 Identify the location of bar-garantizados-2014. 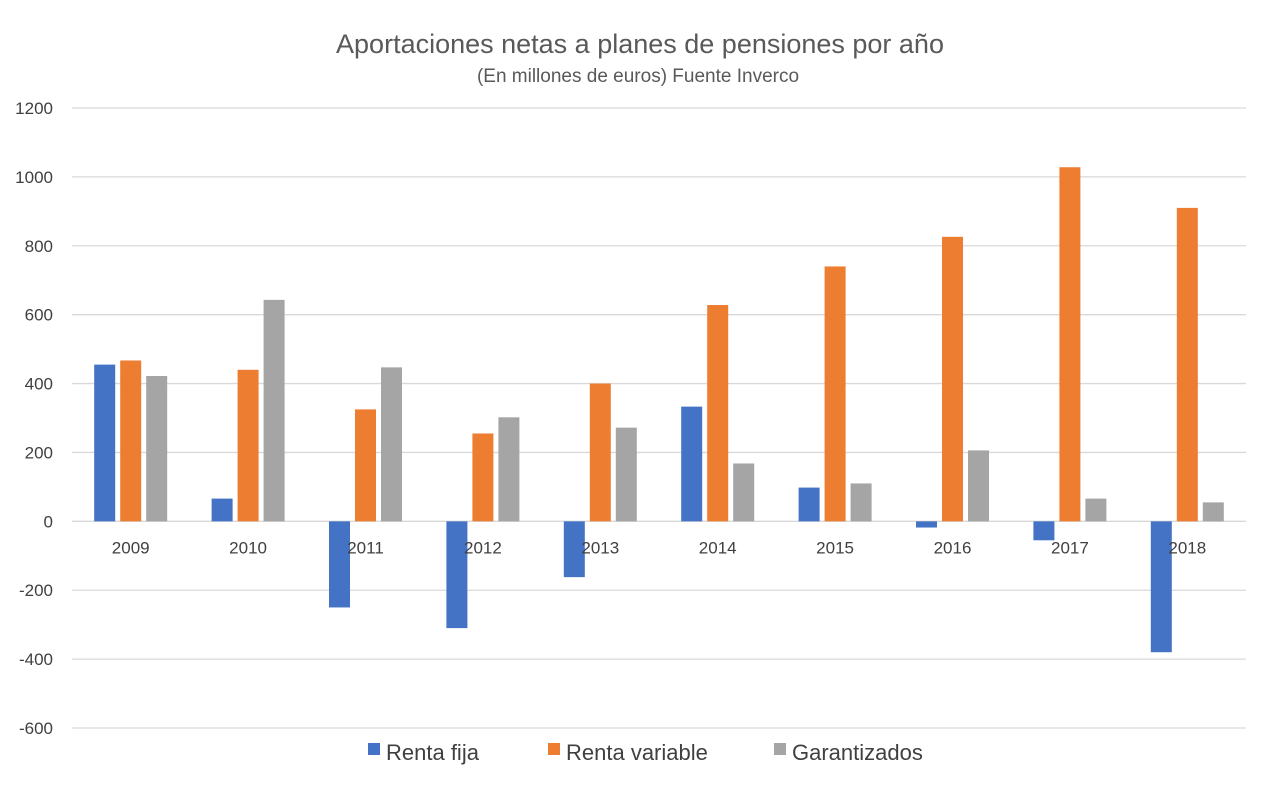
(744, 492).